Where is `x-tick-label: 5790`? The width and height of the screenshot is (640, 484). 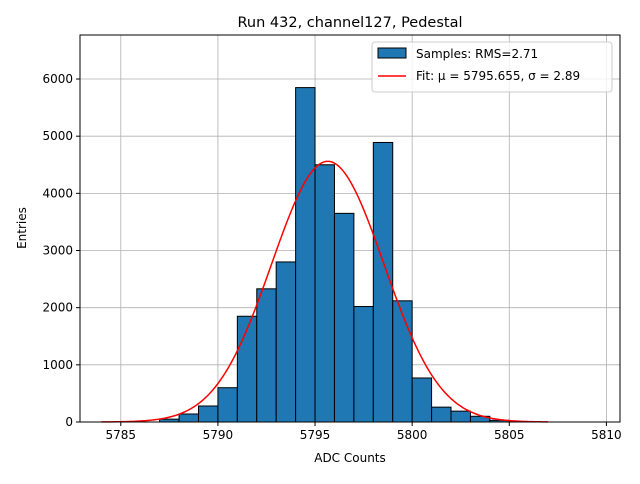 x-tick-label: 5790 is located at coordinates (218, 435).